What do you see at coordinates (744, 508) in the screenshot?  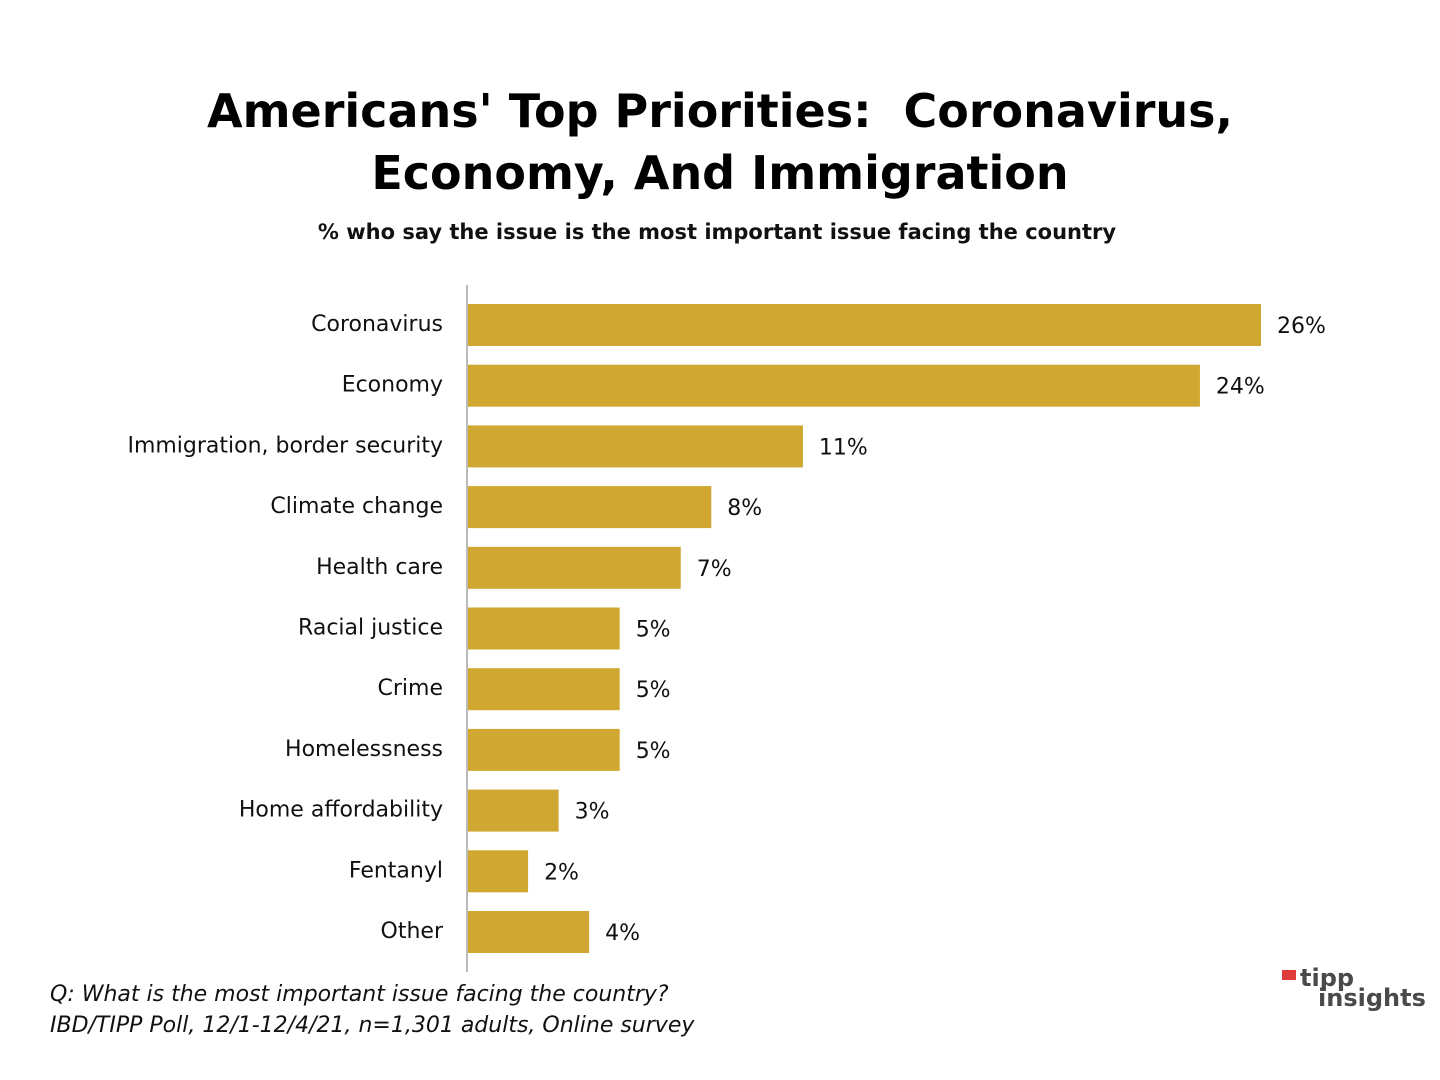 I see `value-label: 8%` at bounding box center [744, 508].